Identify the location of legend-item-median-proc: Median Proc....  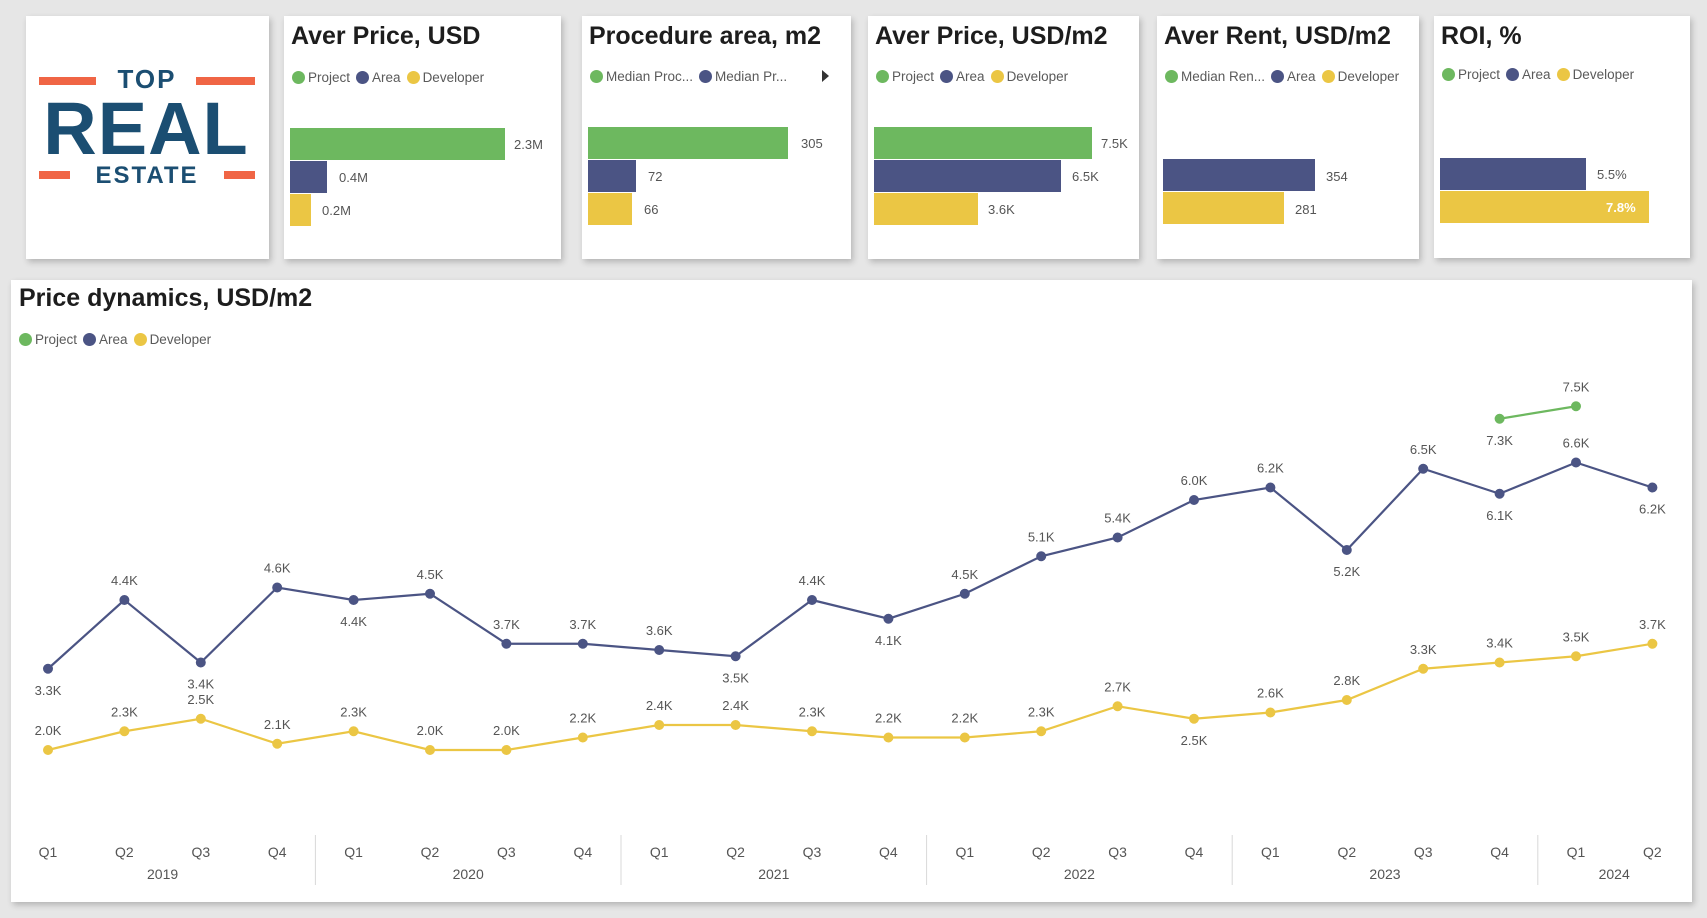
(641, 76).